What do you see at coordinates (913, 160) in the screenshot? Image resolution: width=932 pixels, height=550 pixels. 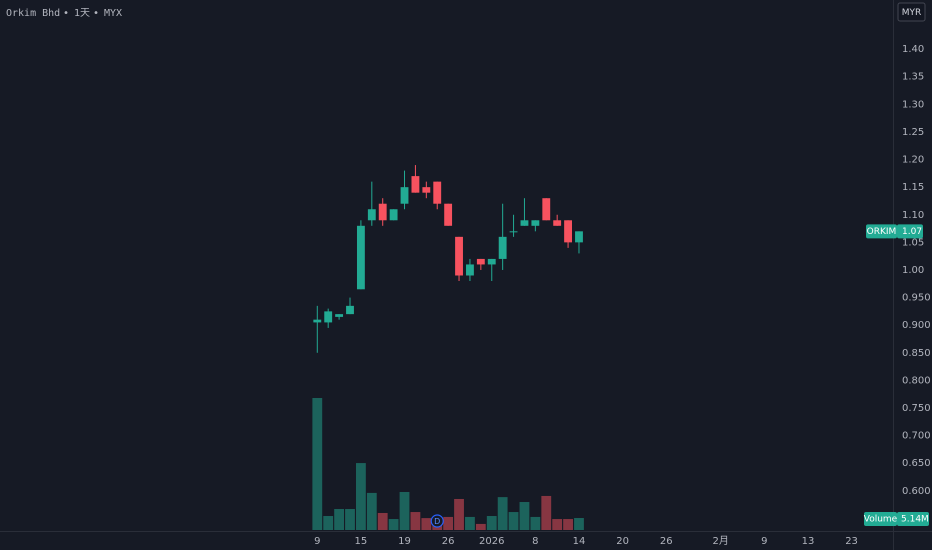 I see `y-tick-label: 1.20` at bounding box center [913, 160].